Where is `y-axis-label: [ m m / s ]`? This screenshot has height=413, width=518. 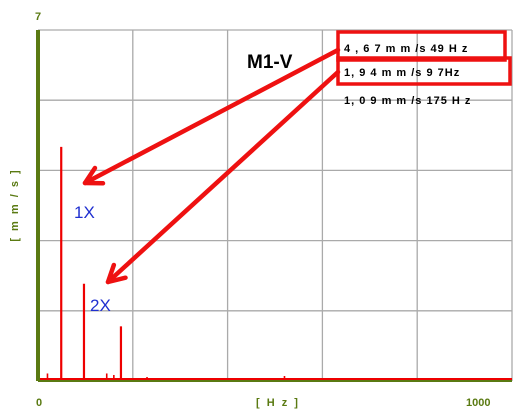 y-axis-label: [ m m / s ] is located at coordinates (15, 204).